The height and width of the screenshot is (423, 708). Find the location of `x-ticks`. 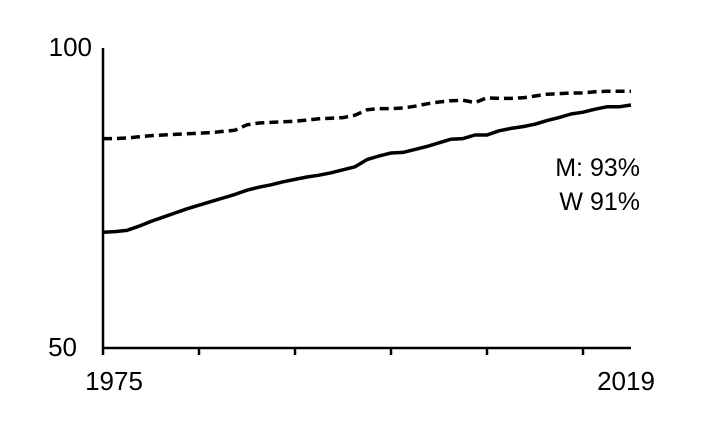

x-ticks is located at coordinates (343, 351).